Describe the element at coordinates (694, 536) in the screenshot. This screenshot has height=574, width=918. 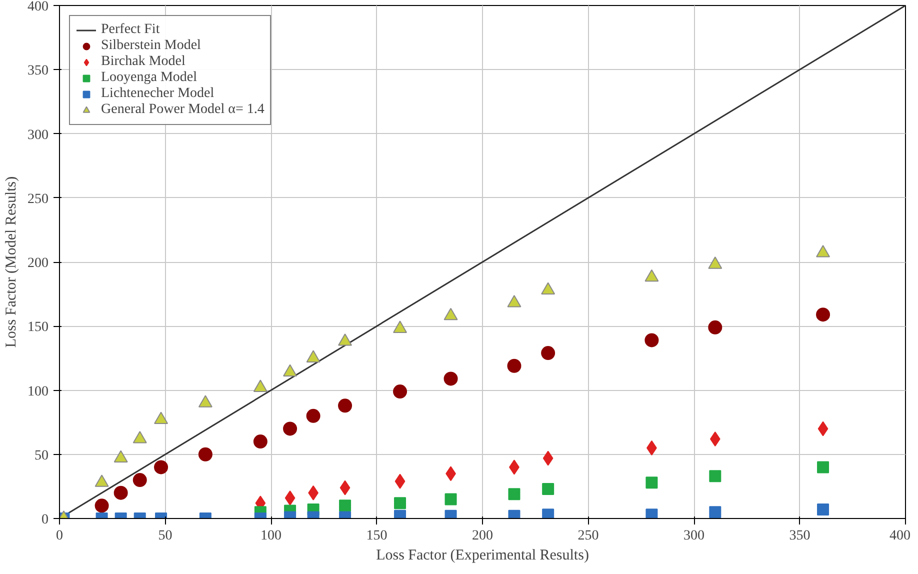
I see `x-tick-label: 300` at that location.